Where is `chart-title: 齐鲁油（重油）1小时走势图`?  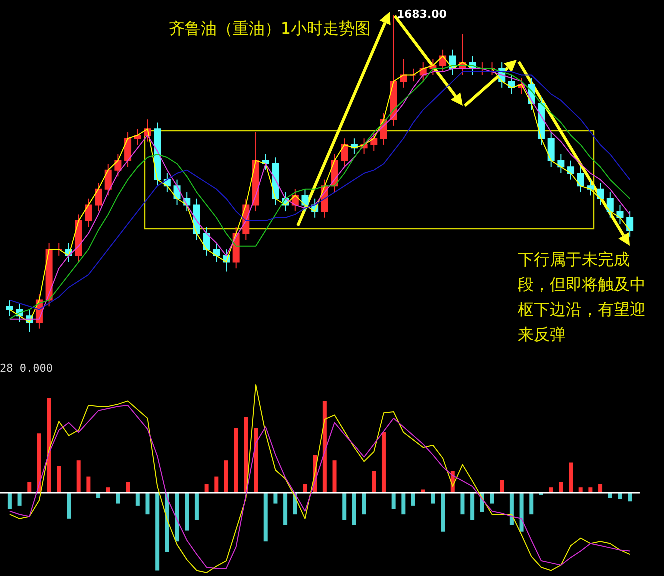 chart-title: 齐鲁油（重油）1小时走势图 is located at coordinates (270, 28).